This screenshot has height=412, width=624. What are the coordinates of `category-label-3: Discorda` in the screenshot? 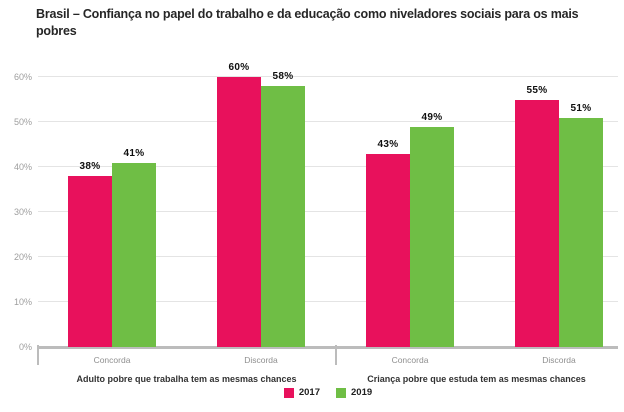 It's located at (559, 360).